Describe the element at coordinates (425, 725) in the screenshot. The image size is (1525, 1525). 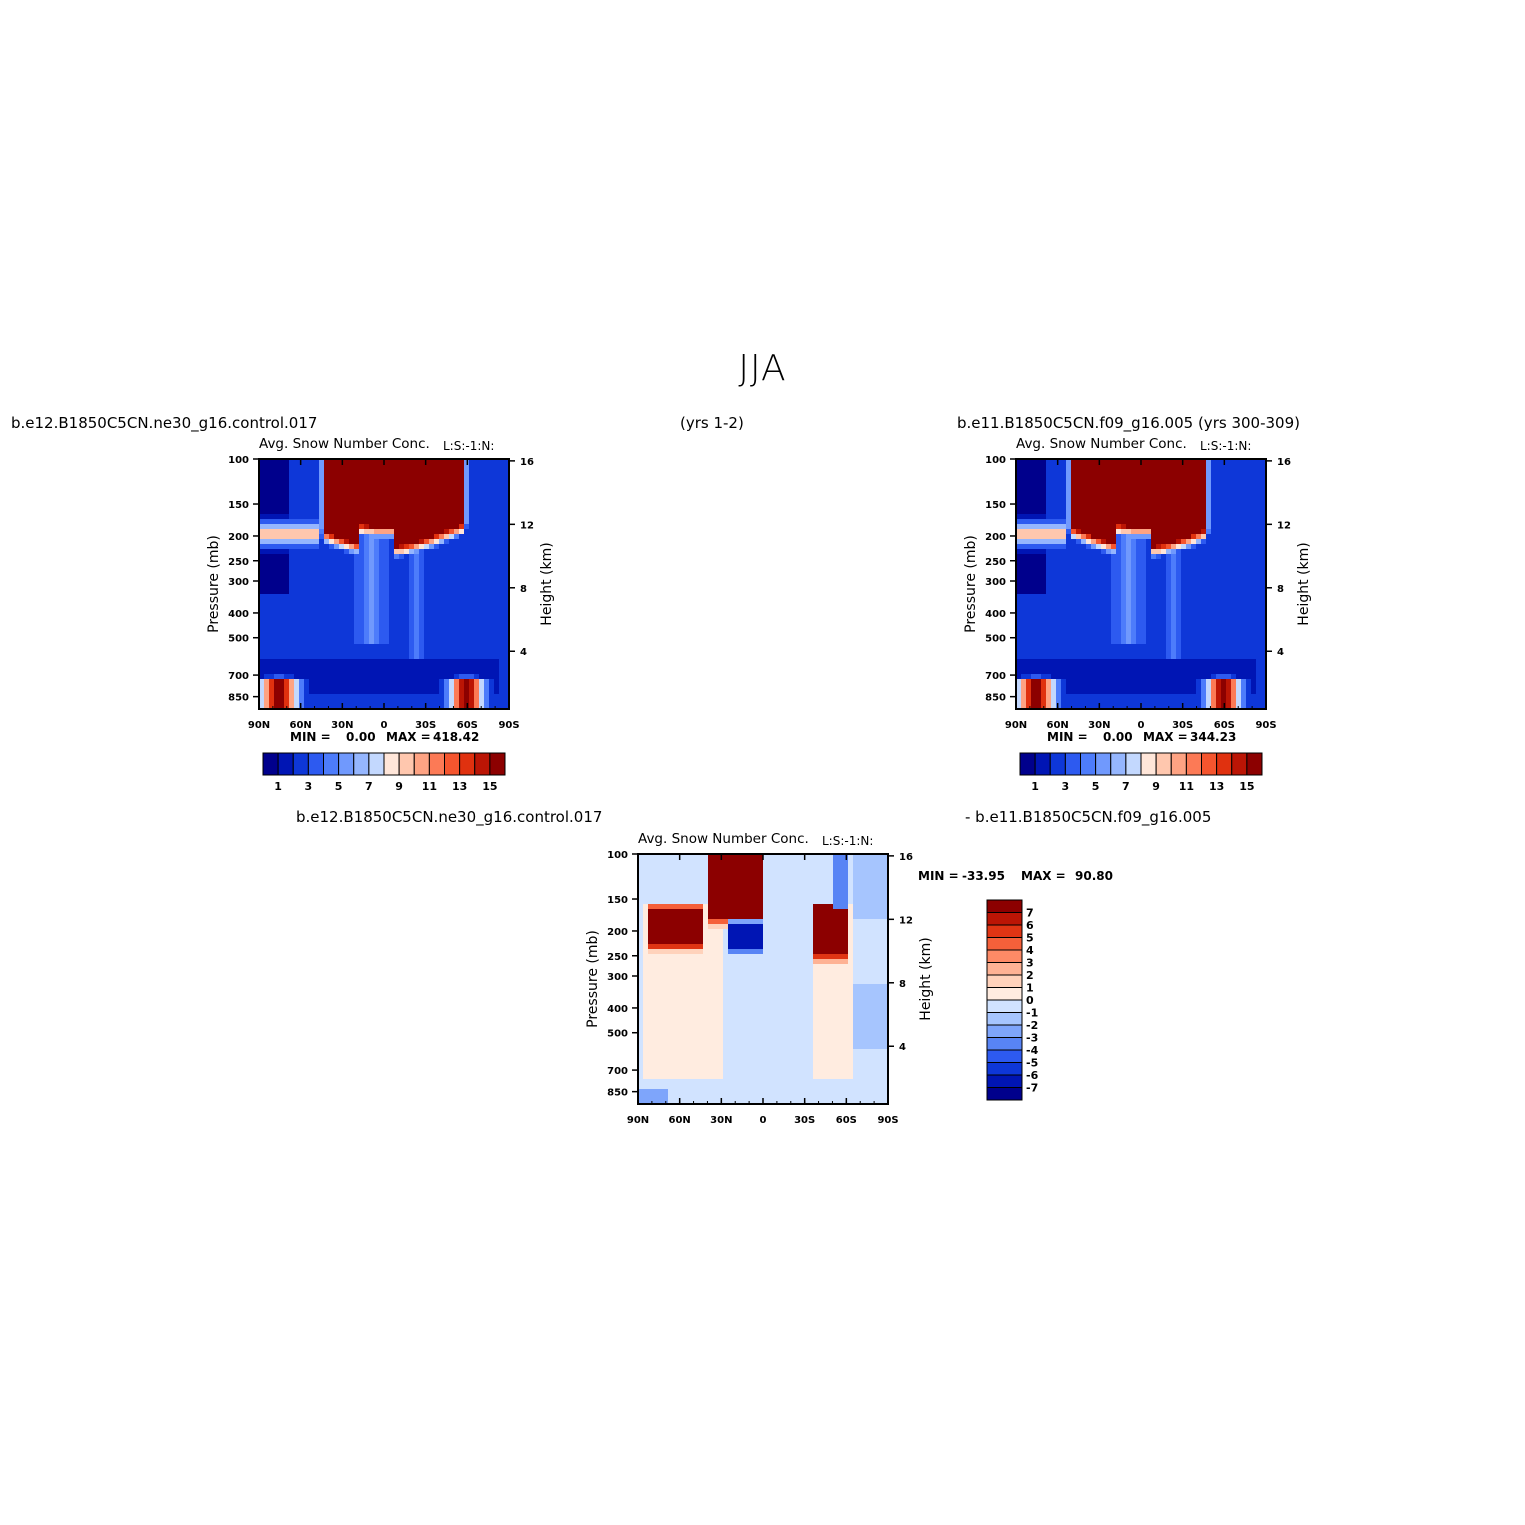
I see `x-tick-label: 30S` at that location.